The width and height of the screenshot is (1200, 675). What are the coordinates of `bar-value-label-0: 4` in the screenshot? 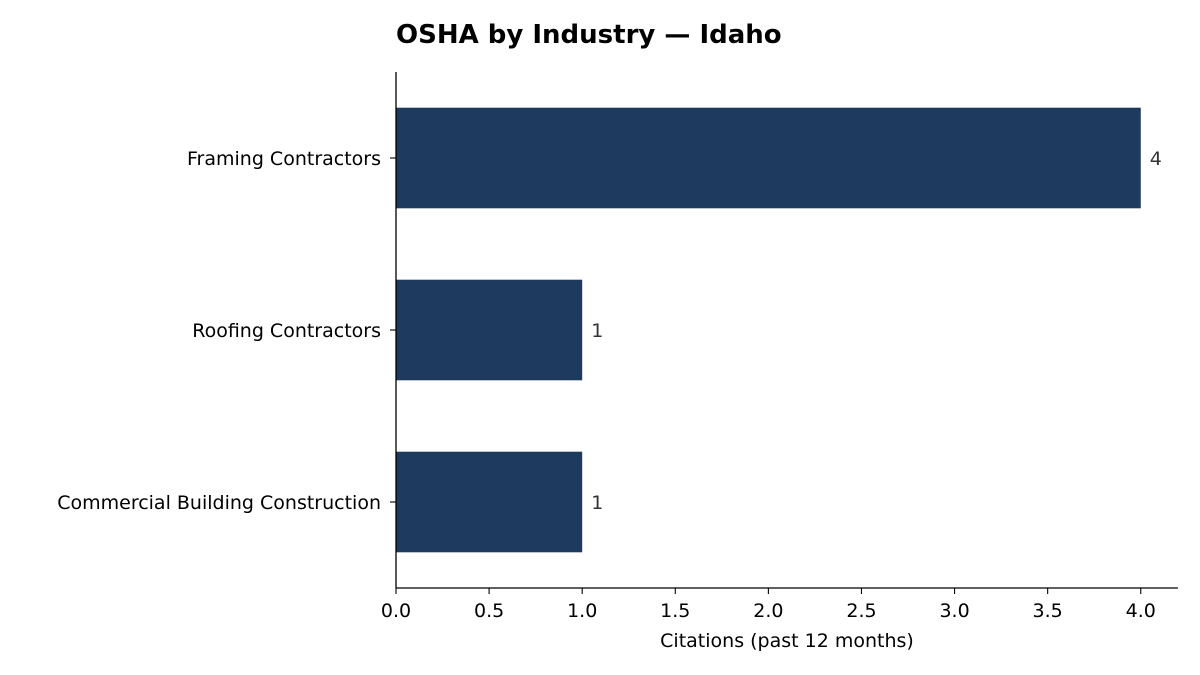 It's located at (1156, 159).